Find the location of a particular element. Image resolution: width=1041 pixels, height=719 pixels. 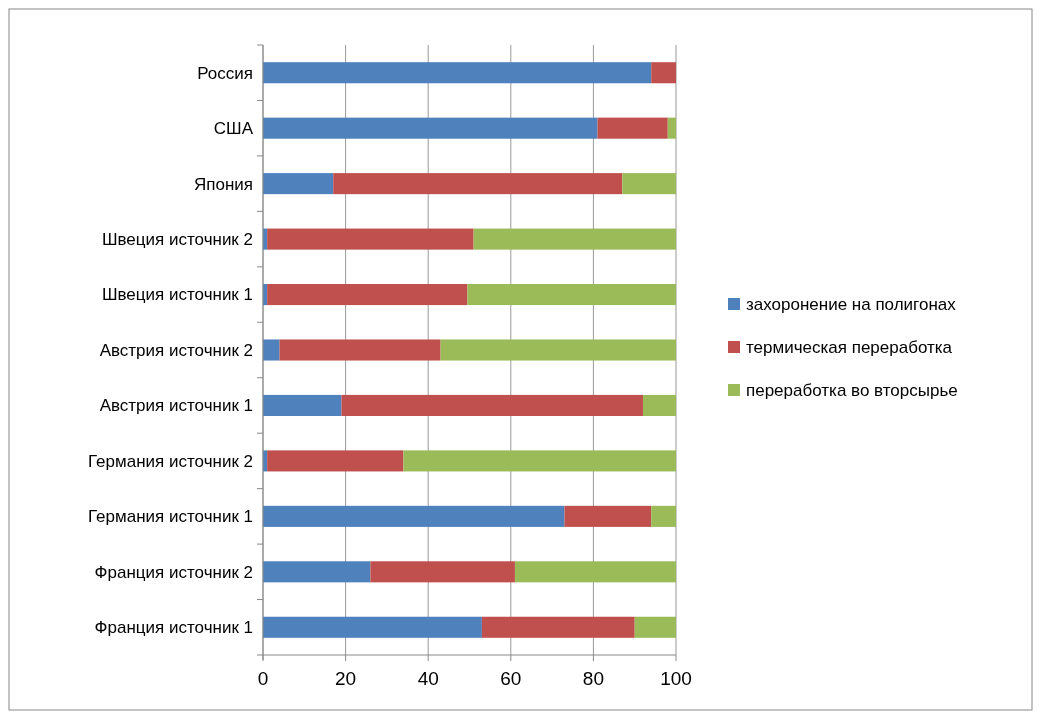

y-tick-label: Германия источник 2 is located at coordinates (170, 461).